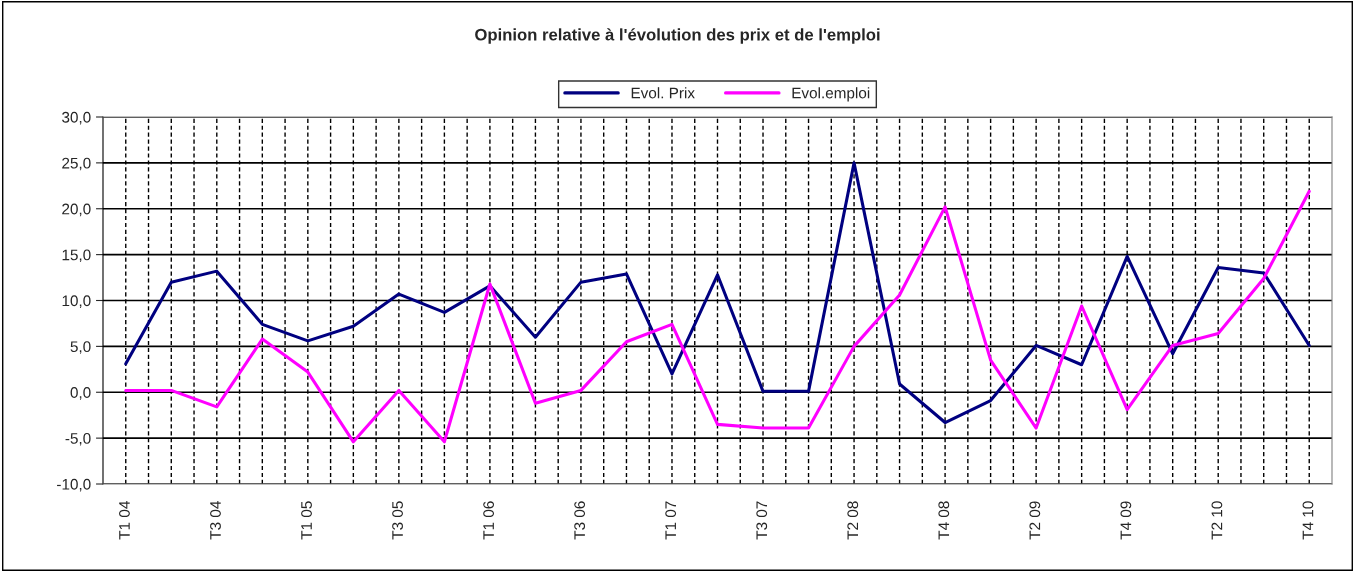 Image resolution: width=1355 pixels, height=572 pixels. Describe the element at coordinates (76, 118) in the screenshot. I see `y-tick-label: 30,0` at that location.